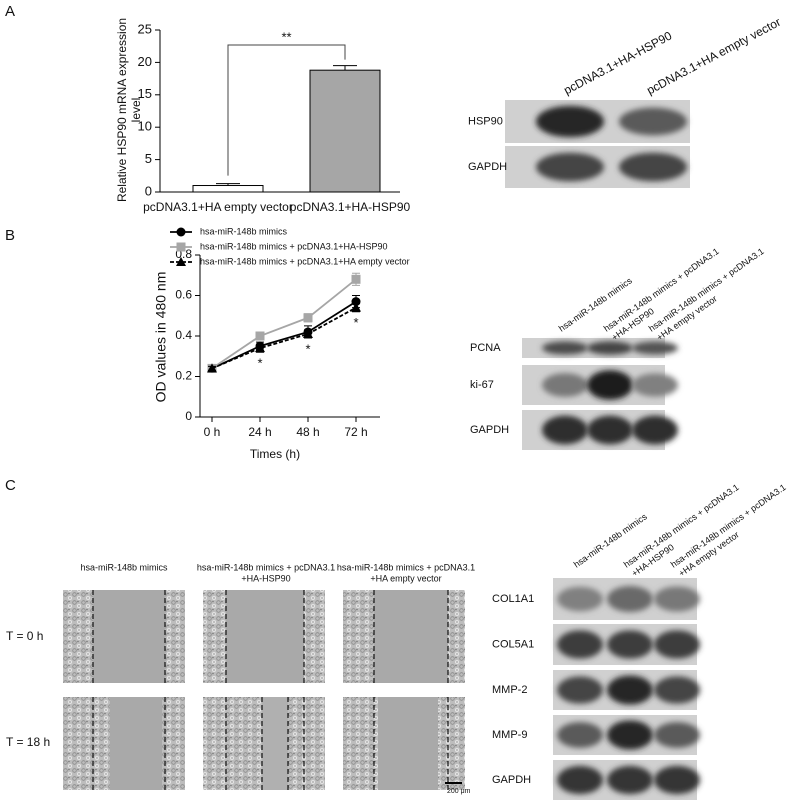 This screenshot has width=791, height=800. What do you see at coordinates (136, 110) in the screenshot?
I see `y-axis-label: level` at bounding box center [136, 110].